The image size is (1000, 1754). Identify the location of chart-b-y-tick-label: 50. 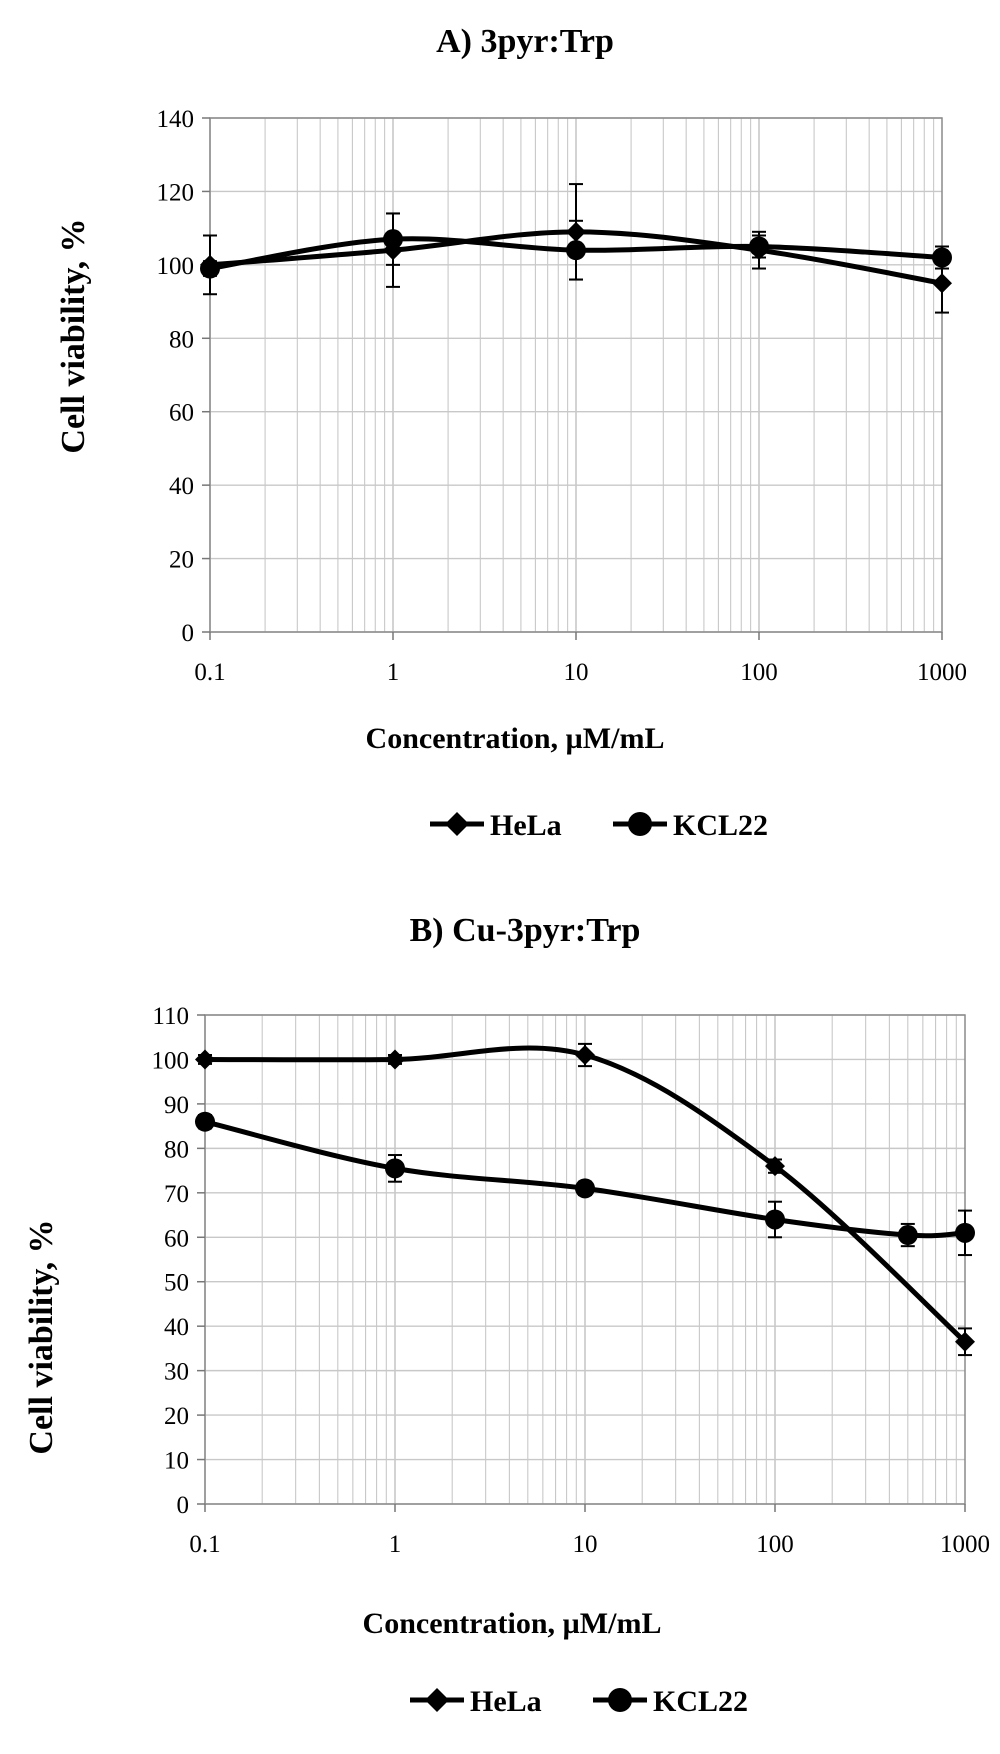
(176, 1283).